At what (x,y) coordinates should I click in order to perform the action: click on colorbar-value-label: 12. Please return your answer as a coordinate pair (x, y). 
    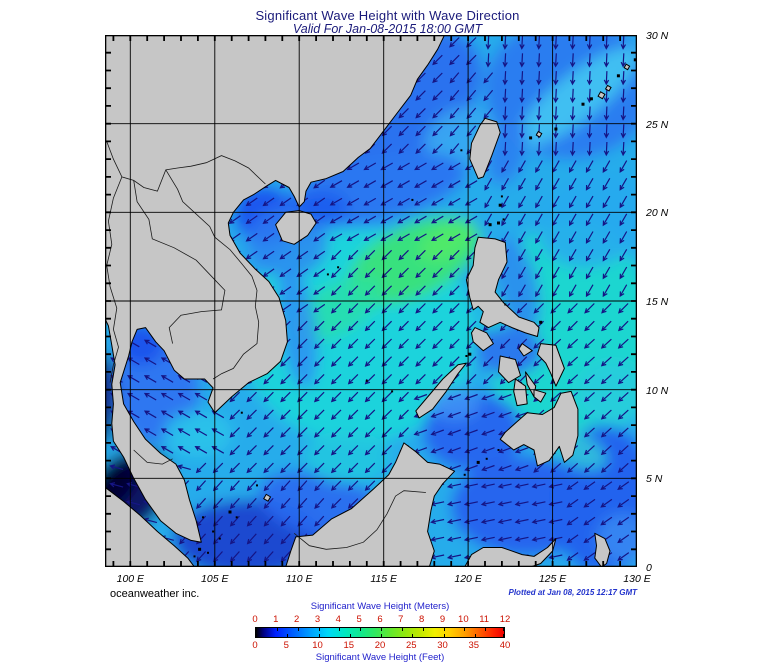
    Looking at the image, I should click on (505, 619).